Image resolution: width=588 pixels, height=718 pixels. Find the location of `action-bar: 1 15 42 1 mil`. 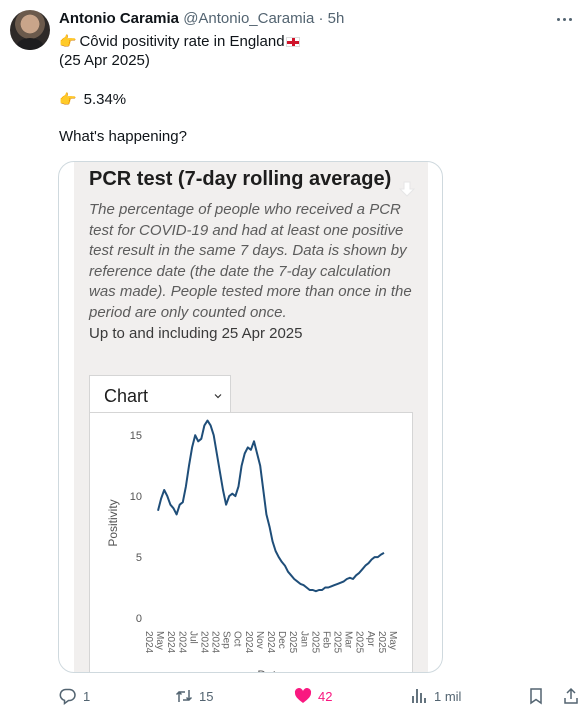

action-bar: 1 15 42 1 mil is located at coordinates (294, 697).